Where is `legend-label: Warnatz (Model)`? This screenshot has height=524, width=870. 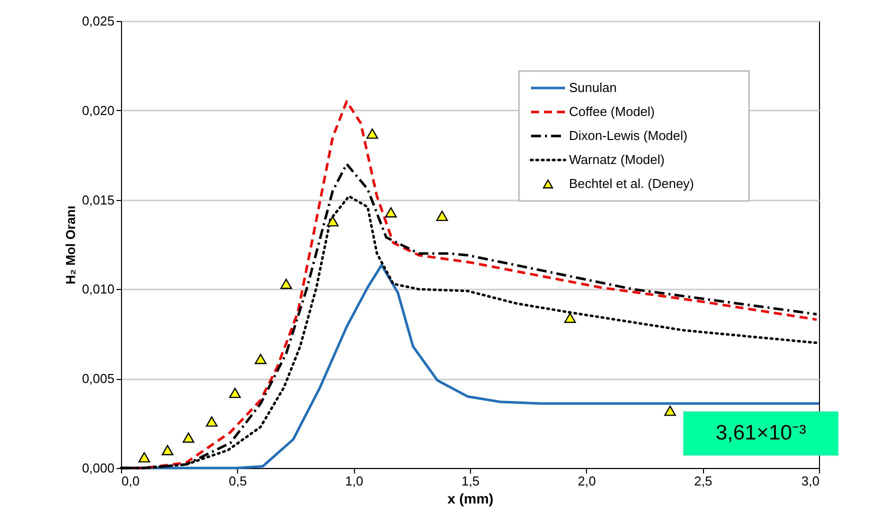
legend-label: Warnatz (Model) is located at coordinates (617, 159).